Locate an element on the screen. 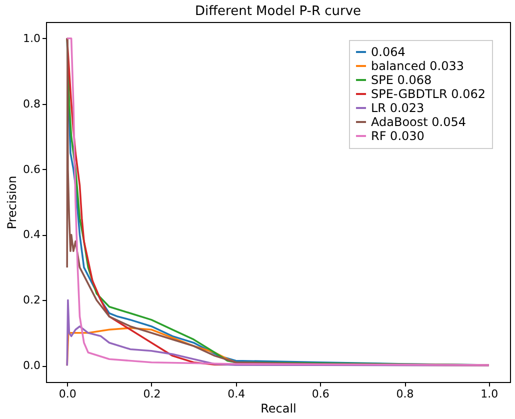 The width and height of the screenshot is (515, 419). y-tick-label: 1.0 is located at coordinates (31, 38).